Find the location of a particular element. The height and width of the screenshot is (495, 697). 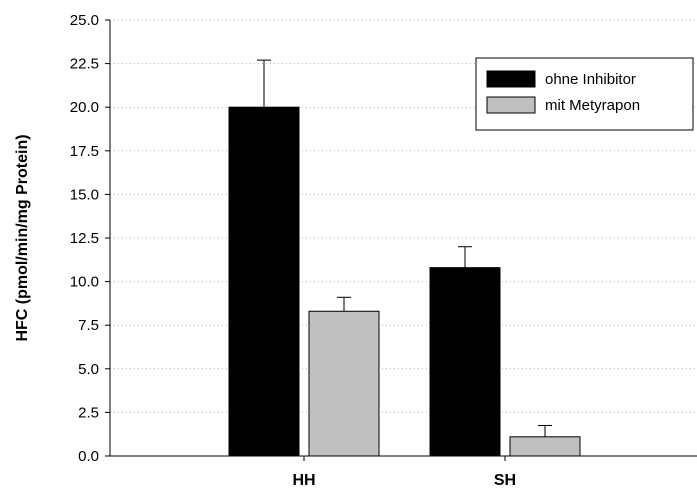

legend: ohne Inhibitor mit Metyrapon is located at coordinates (584, 94).